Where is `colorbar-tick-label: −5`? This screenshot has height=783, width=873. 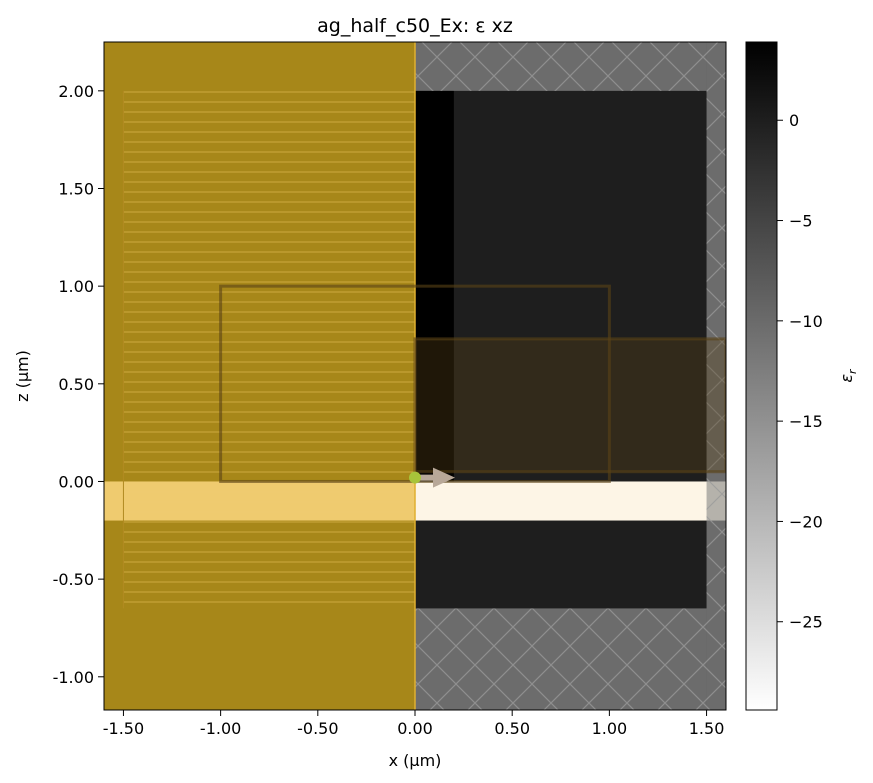
colorbar-tick-label: −5 is located at coordinates (801, 221).